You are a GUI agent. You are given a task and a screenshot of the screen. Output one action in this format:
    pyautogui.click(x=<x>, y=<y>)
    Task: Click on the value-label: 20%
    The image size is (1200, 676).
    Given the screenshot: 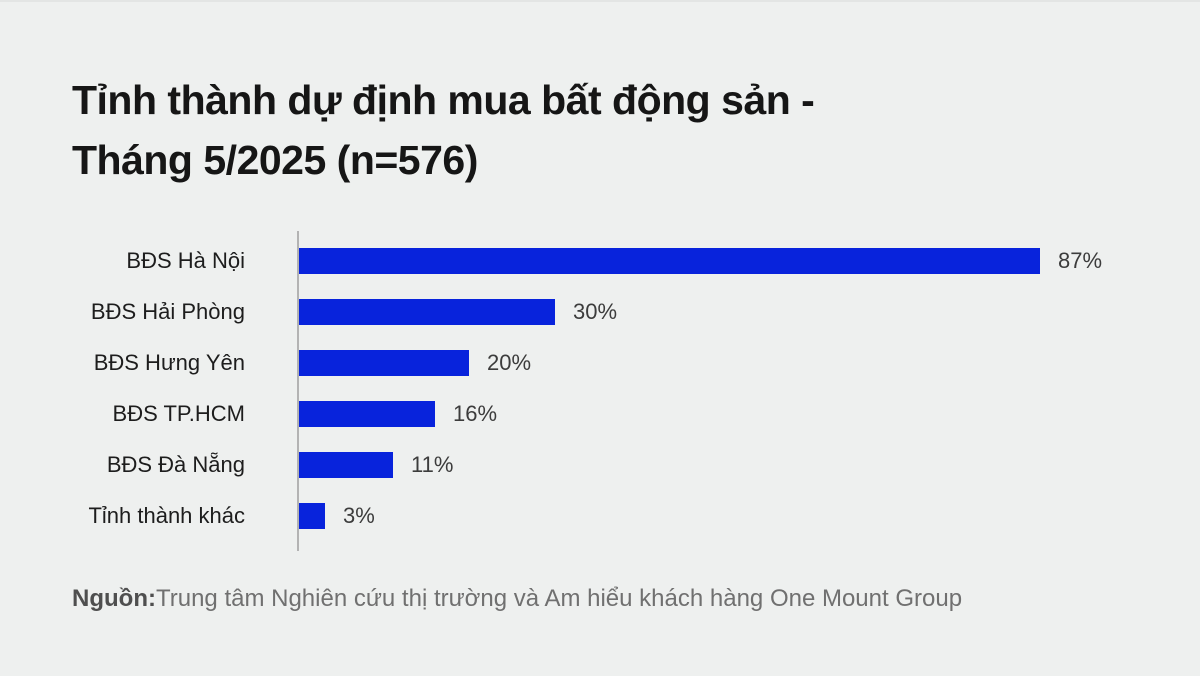 What is the action you would take?
    pyautogui.click(x=509, y=362)
    